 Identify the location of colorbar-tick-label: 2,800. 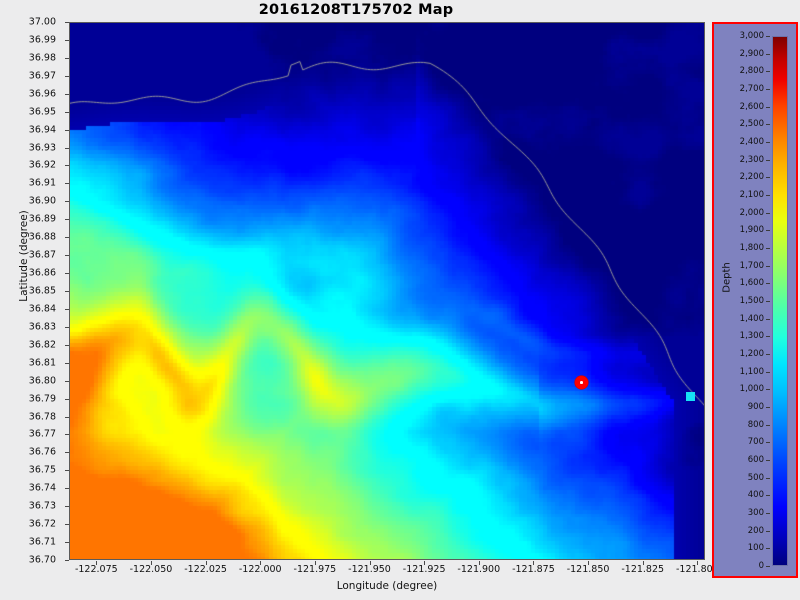
(751, 71).